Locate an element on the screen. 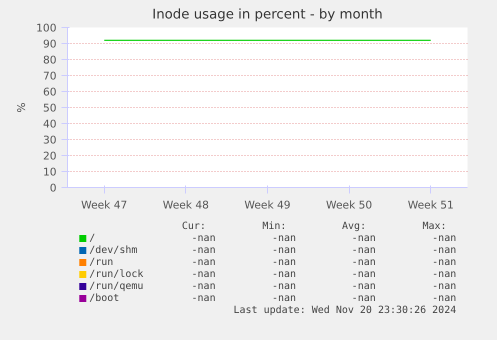 This screenshot has height=340, width=497. legend-label: / is located at coordinates (92, 238).